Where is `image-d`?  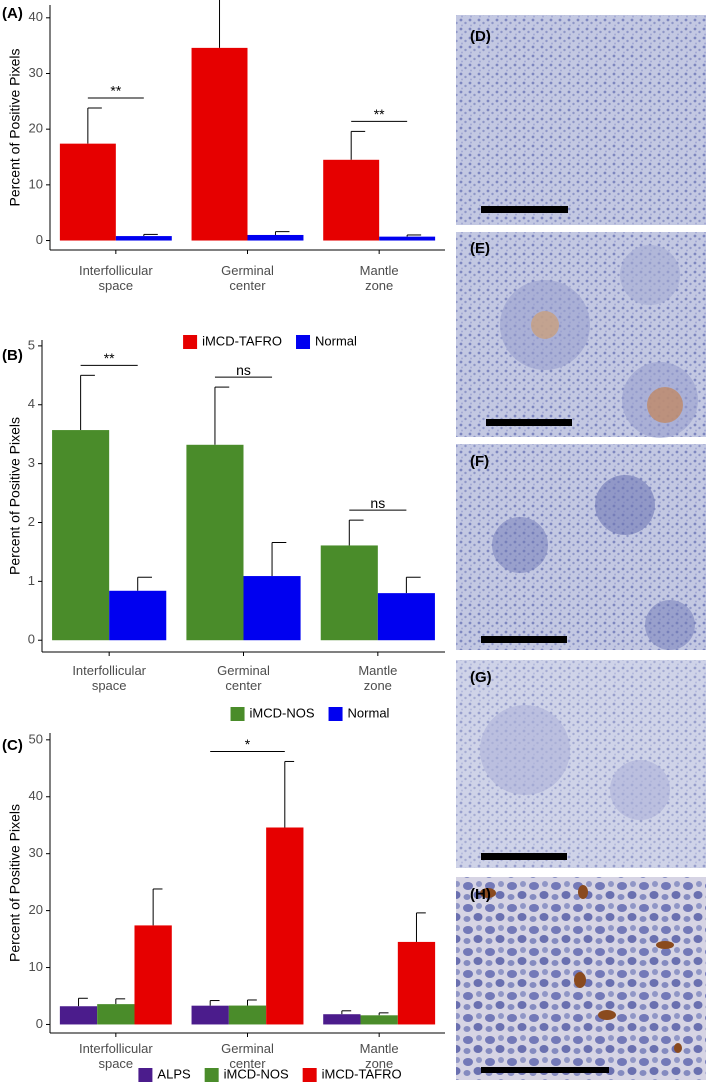
image-d is located at coordinates (581, 120).